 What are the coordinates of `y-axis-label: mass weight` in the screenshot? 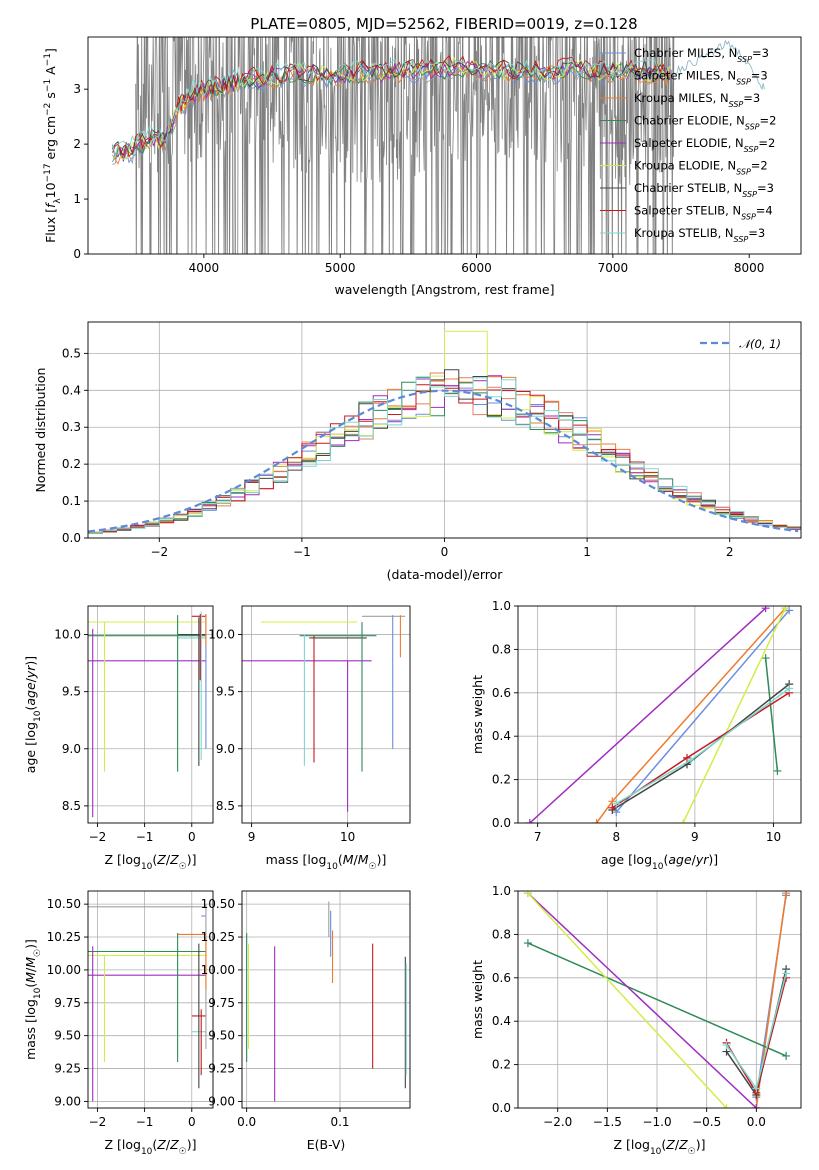 It's located at (477, 714).